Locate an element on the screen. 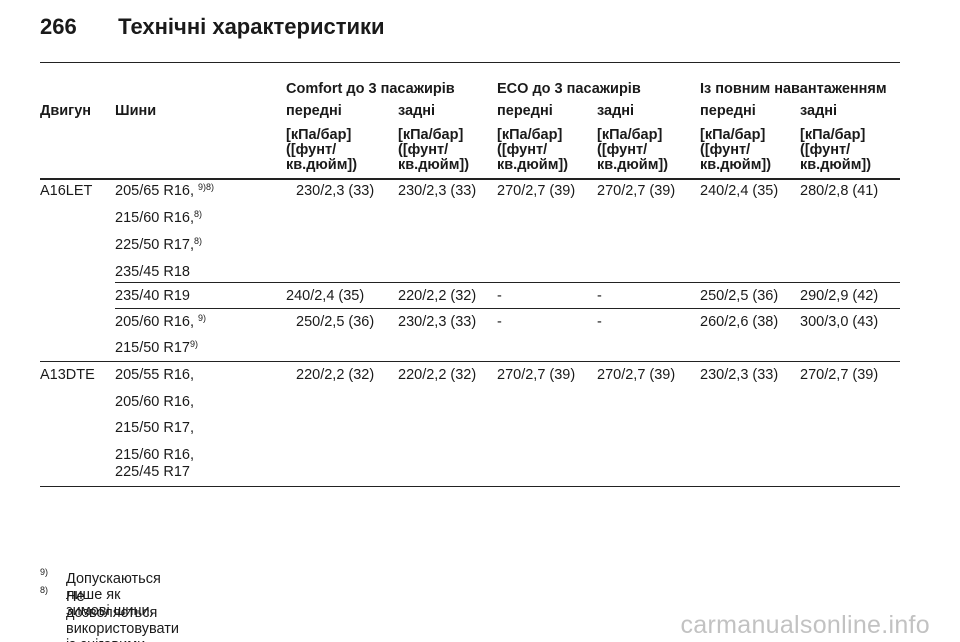 This screenshot has width=960, height=642. pressure-value: 260/2,6 (38) is located at coordinates (739, 322).